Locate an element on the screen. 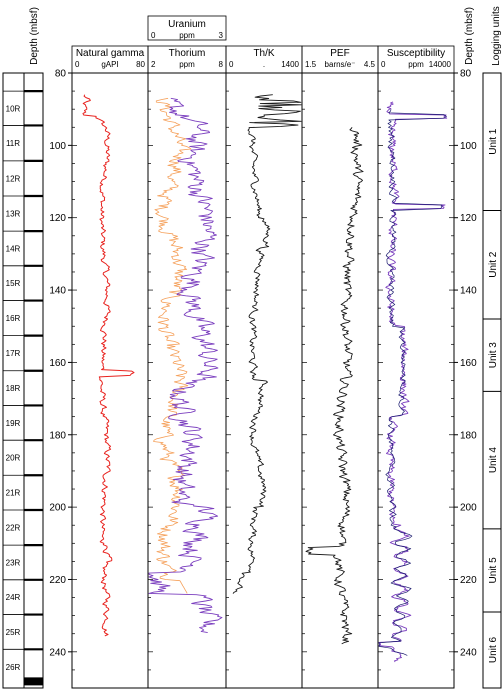  core-label: 24R is located at coordinates (13, 597).